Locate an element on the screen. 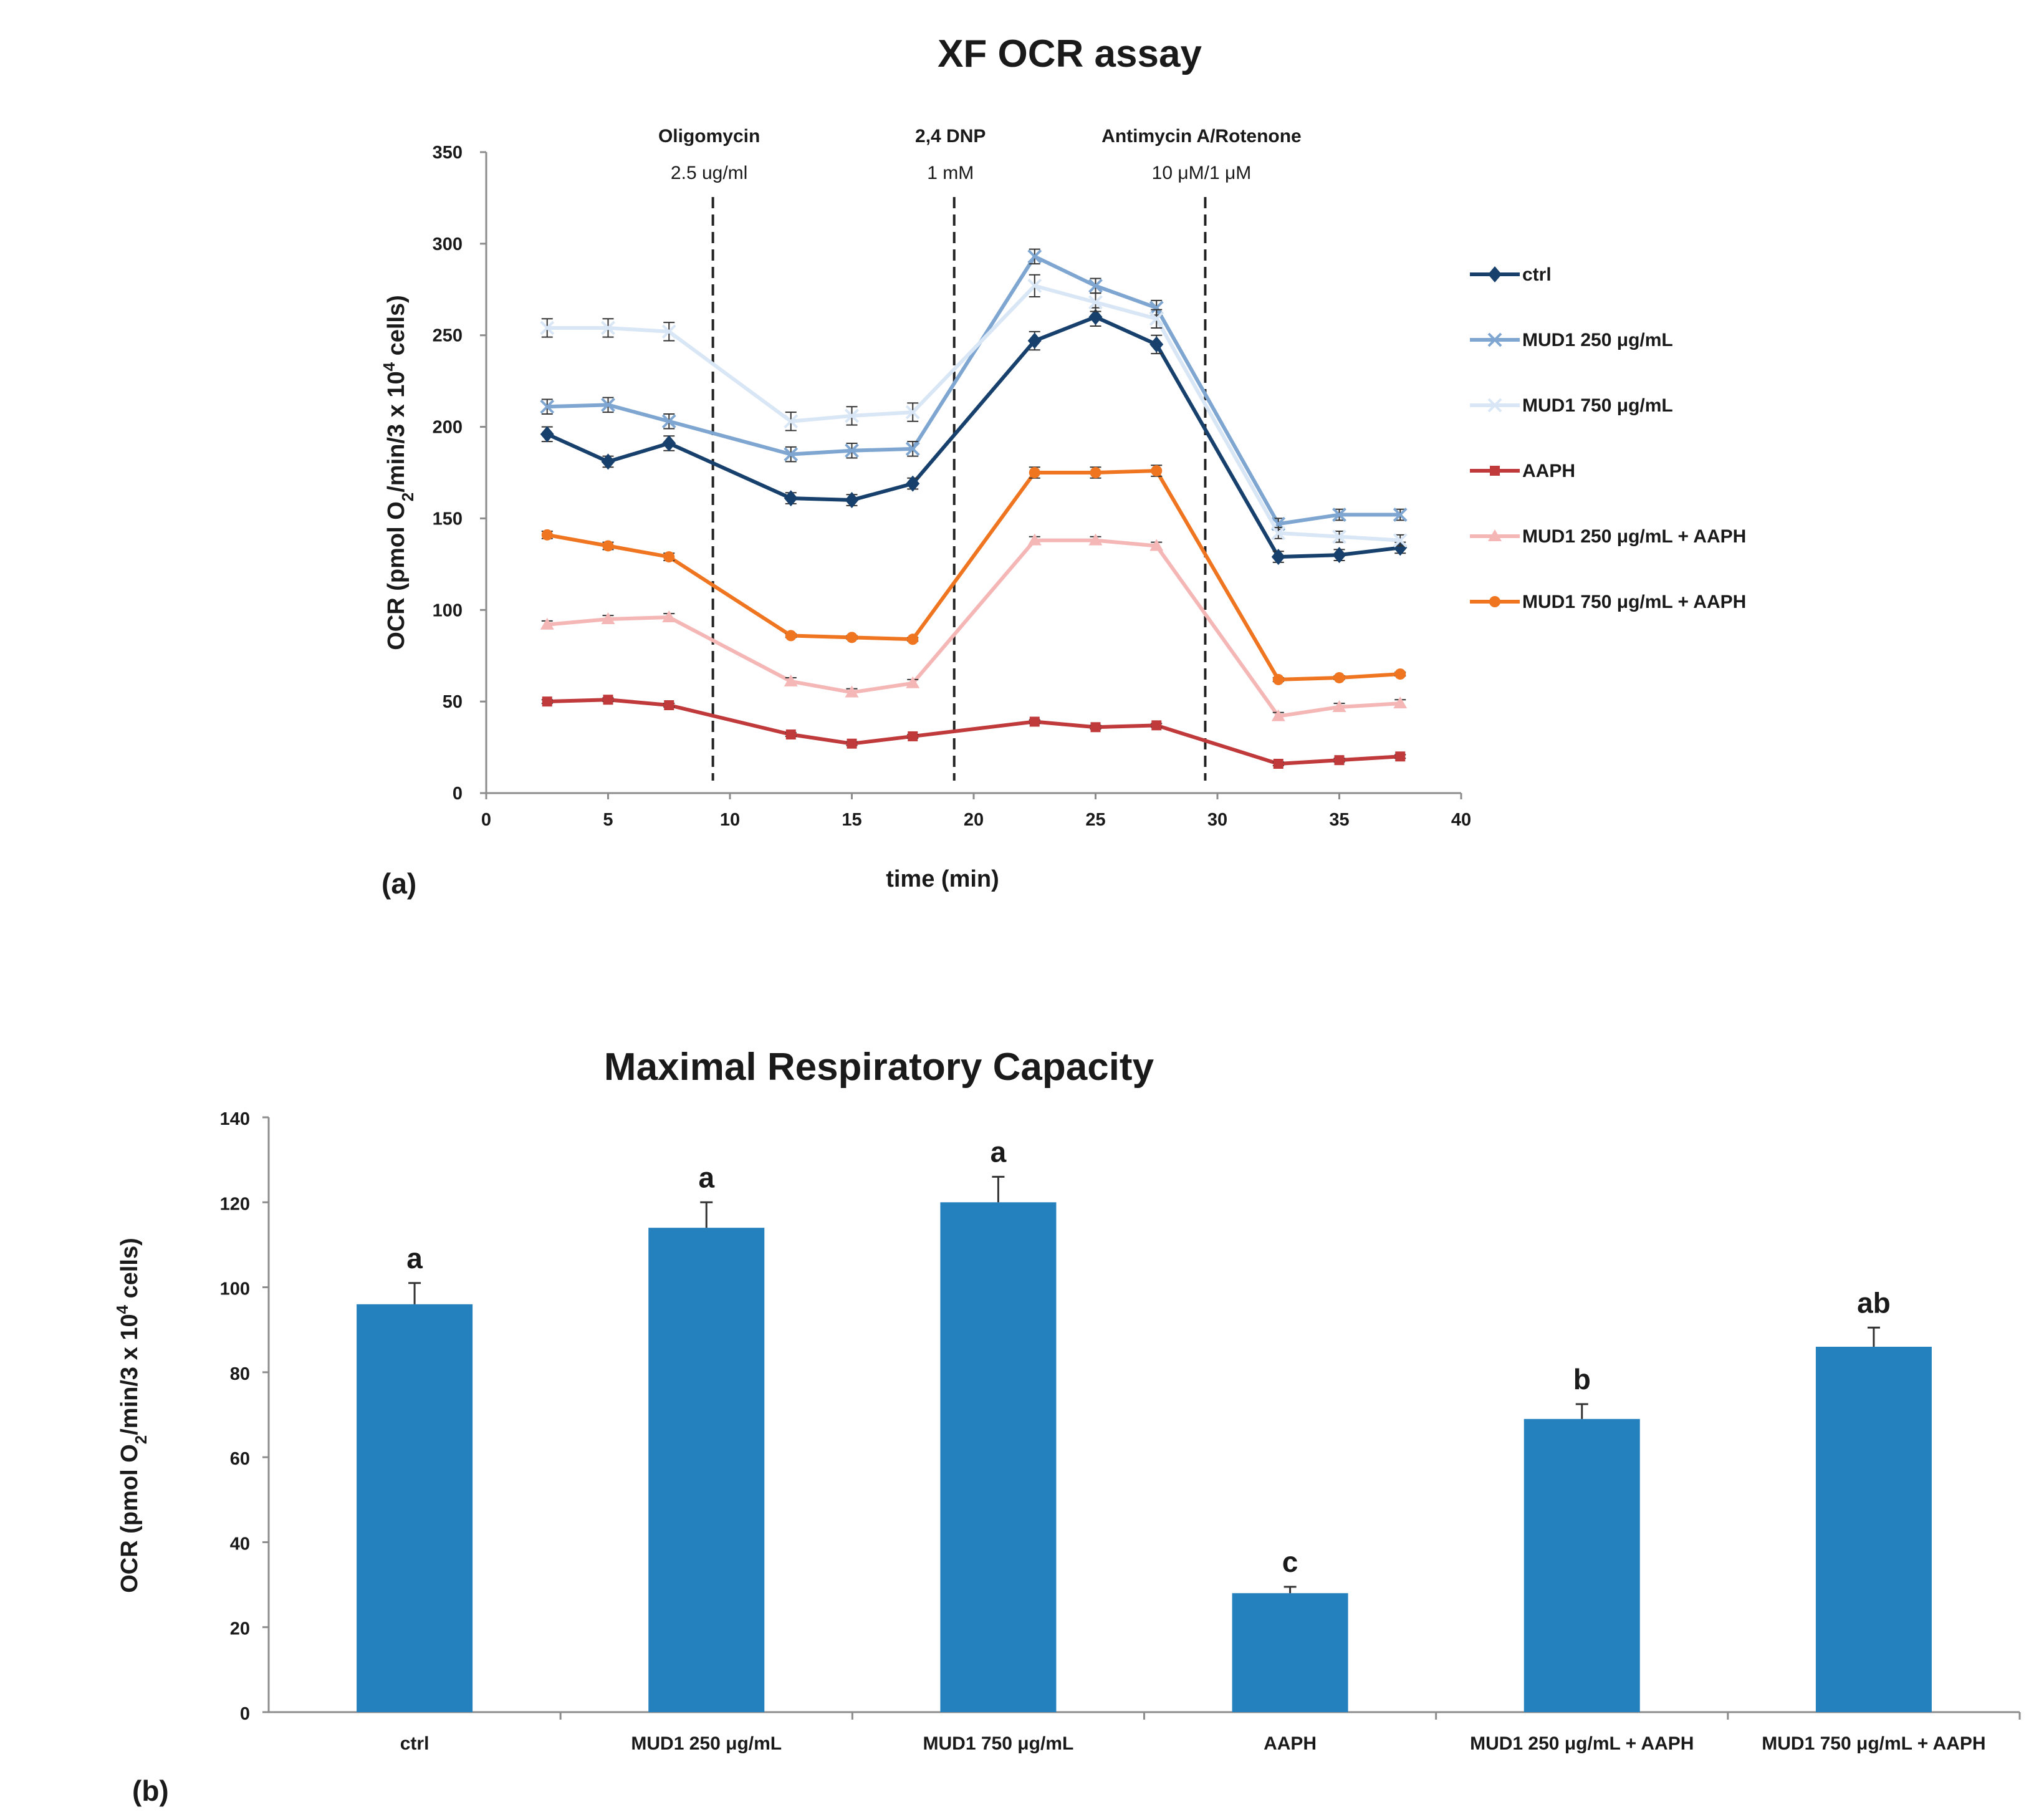  legend-aaph: AAPH is located at coordinates (1522, 471).